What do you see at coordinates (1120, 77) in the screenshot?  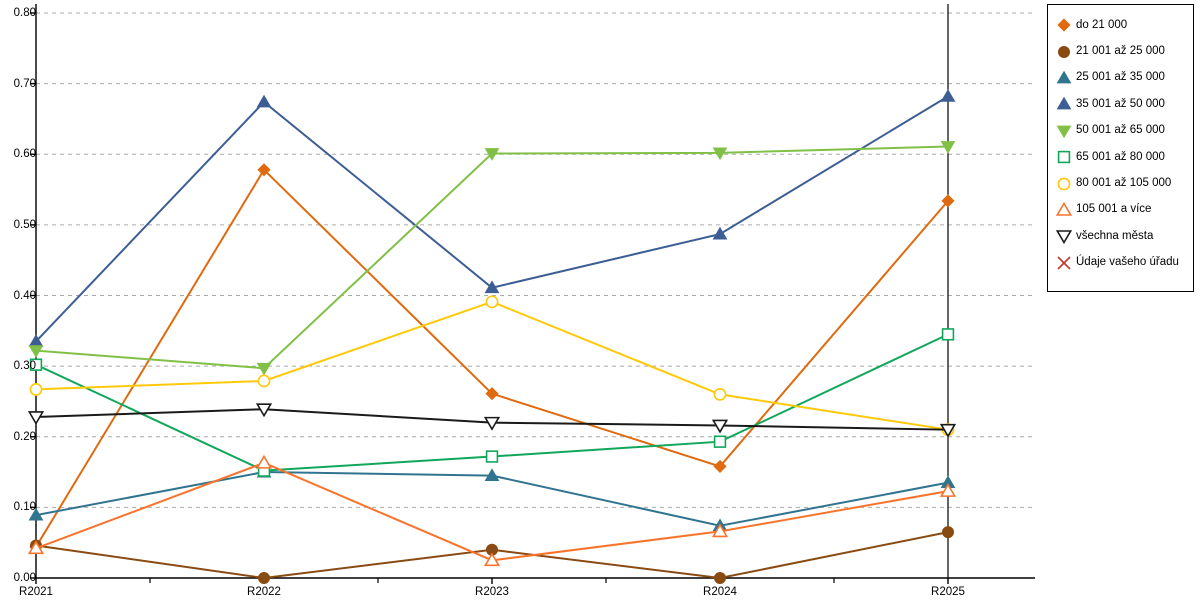 I see `legend-item-label: 25 001 až 35 000` at bounding box center [1120, 77].